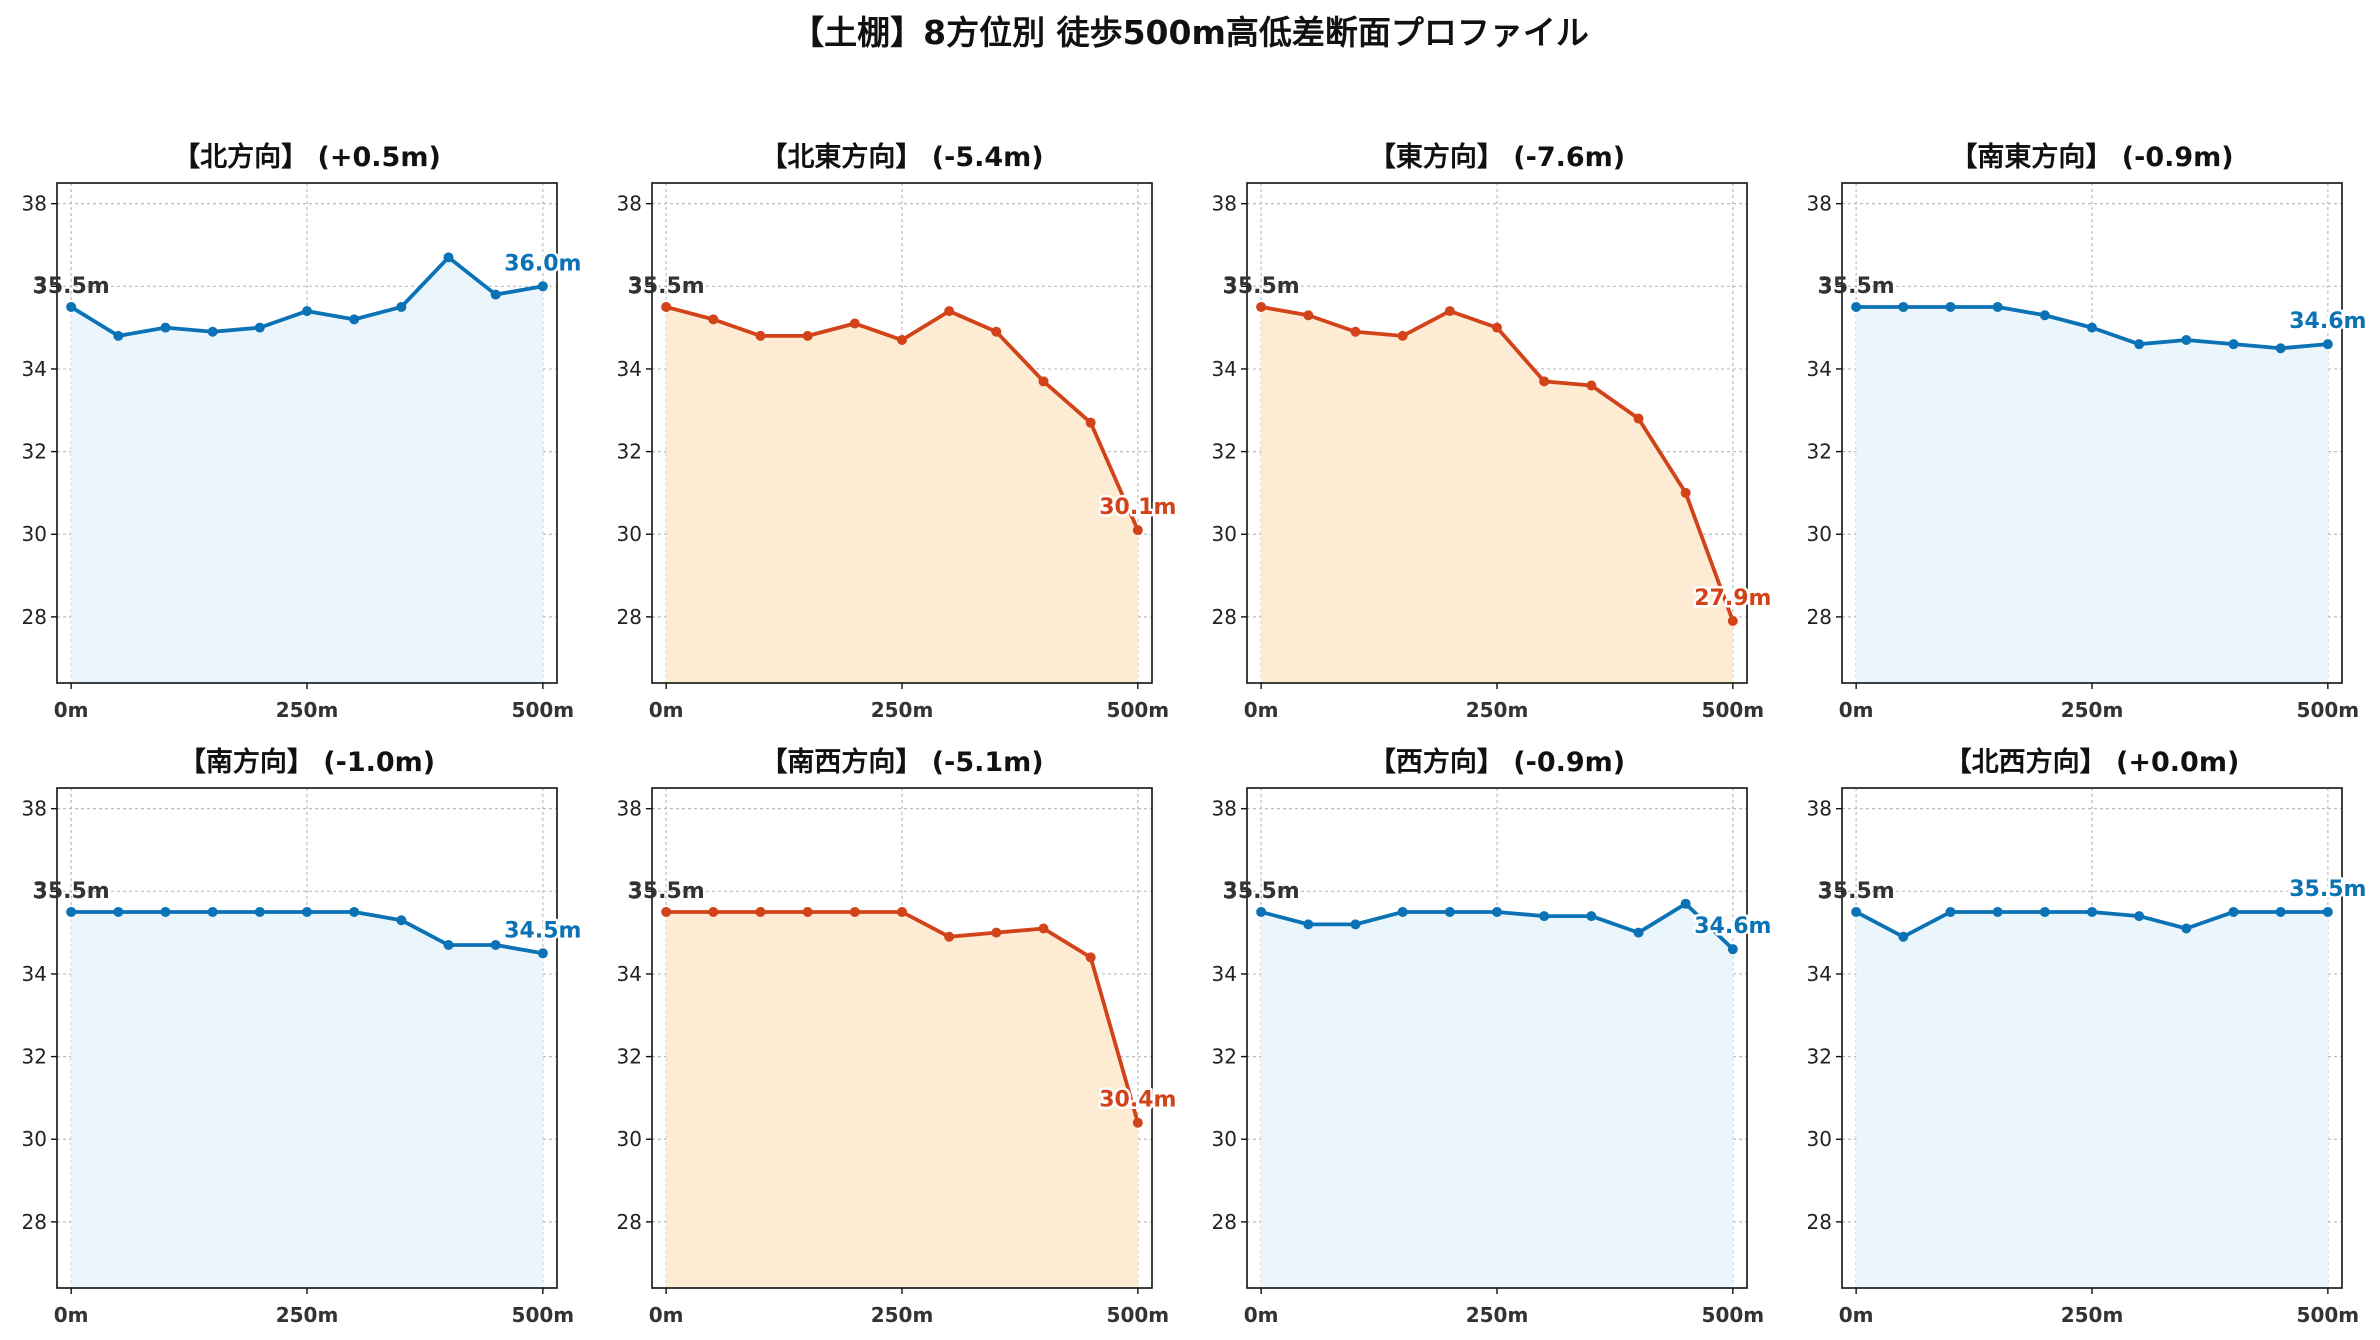 Image resolution: width=2380 pixels, height=1340 pixels. Describe the element at coordinates (307, 157) in the screenshot. I see `panel-title: 【北方向】 (+0.5m)` at that location.